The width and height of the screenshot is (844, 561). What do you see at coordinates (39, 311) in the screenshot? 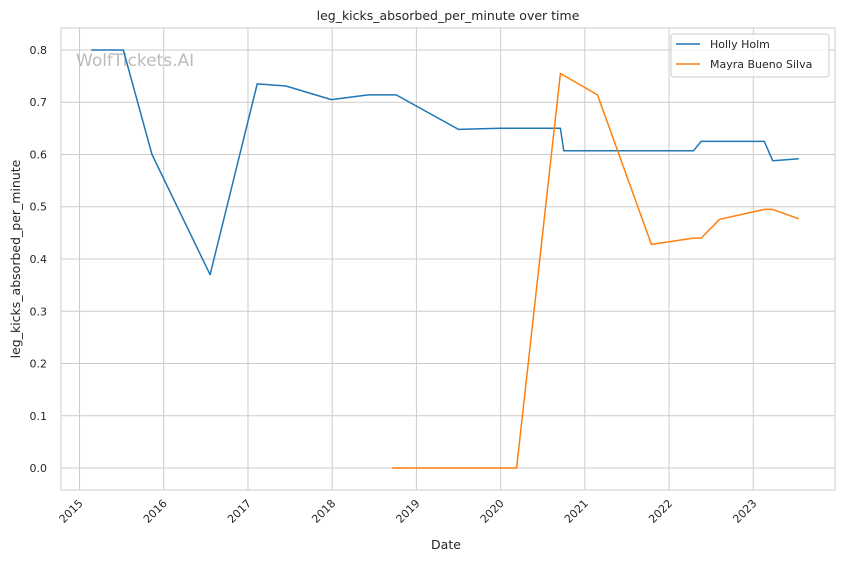
I see `y-tick-label: 0.3` at bounding box center [39, 311].